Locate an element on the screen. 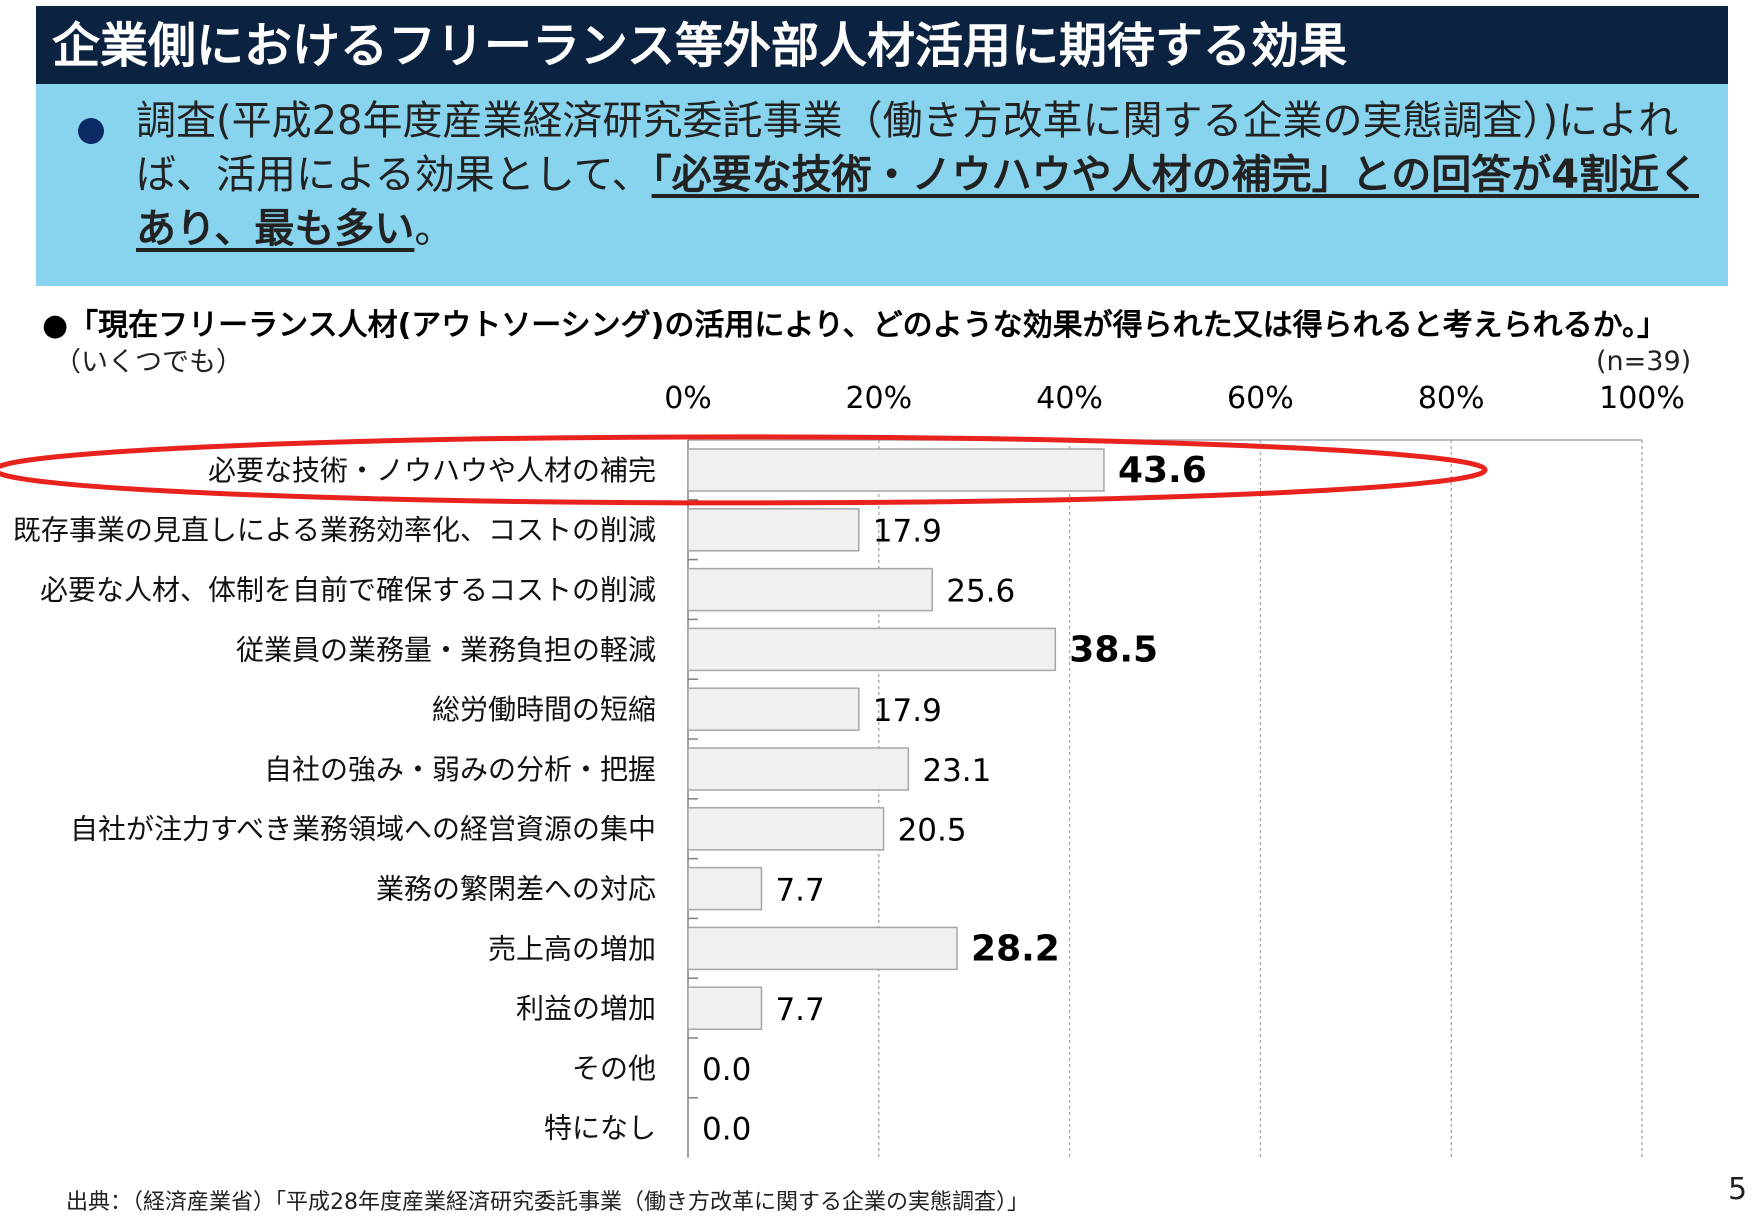  x-tick-label: 60% is located at coordinates (1260, 398).